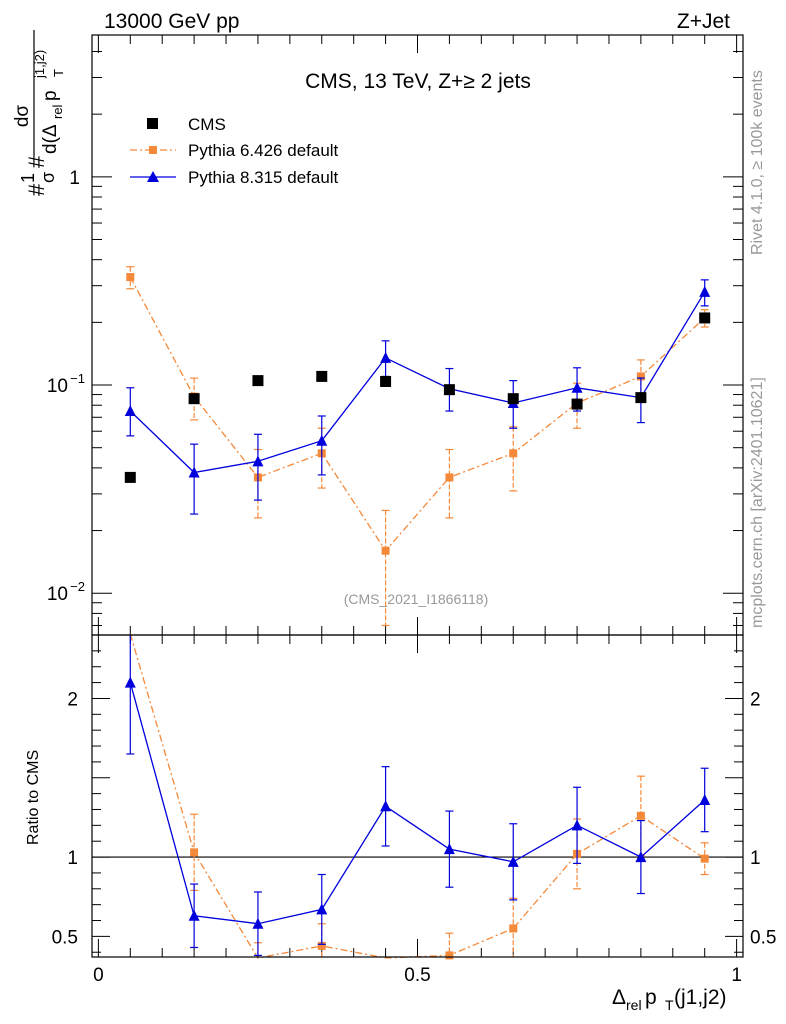 This screenshot has height=1024, width=786. What do you see at coordinates (703, 21) in the screenshot?
I see `header-right: Z+Jet` at bounding box center [703, 21].